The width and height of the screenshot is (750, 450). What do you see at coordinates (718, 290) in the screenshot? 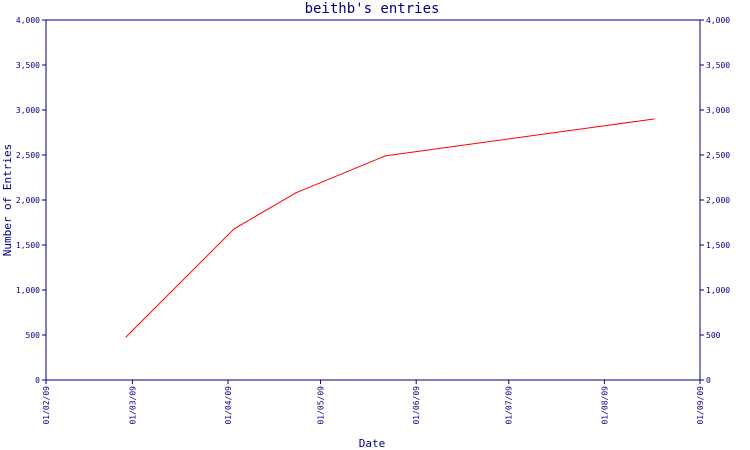
I see `y-tick-label-right: 1,000` at bounding box center [718, 290].